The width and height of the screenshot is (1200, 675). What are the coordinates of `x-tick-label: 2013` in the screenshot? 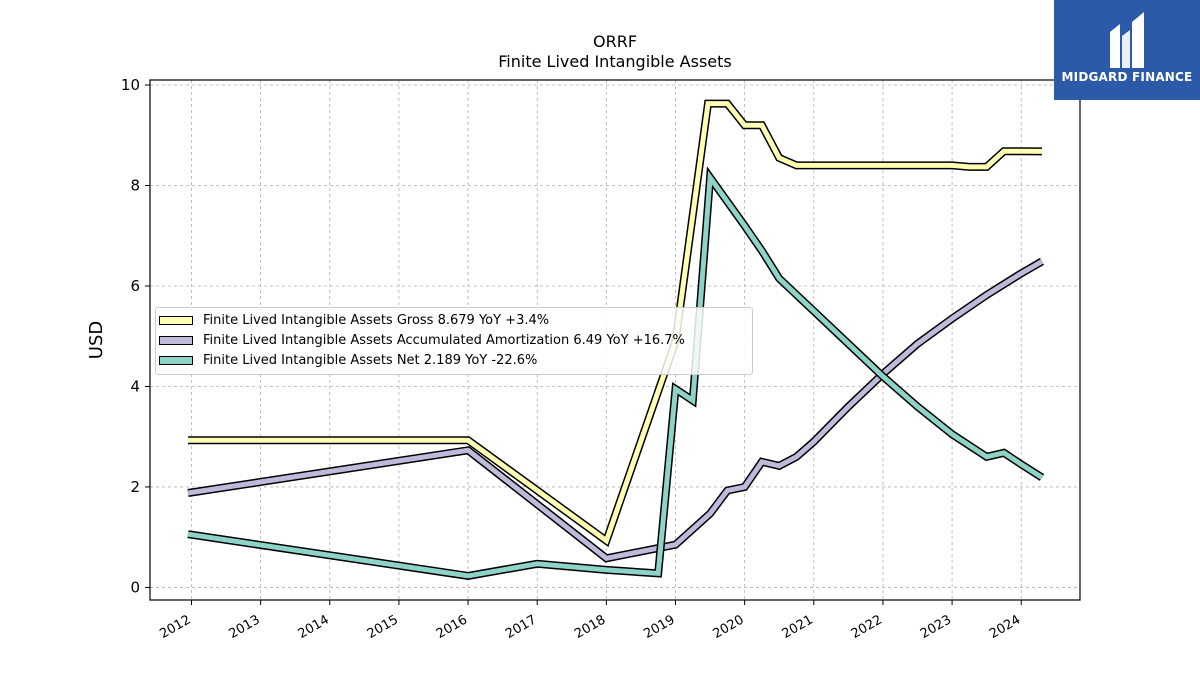 It's located at (244, 627).